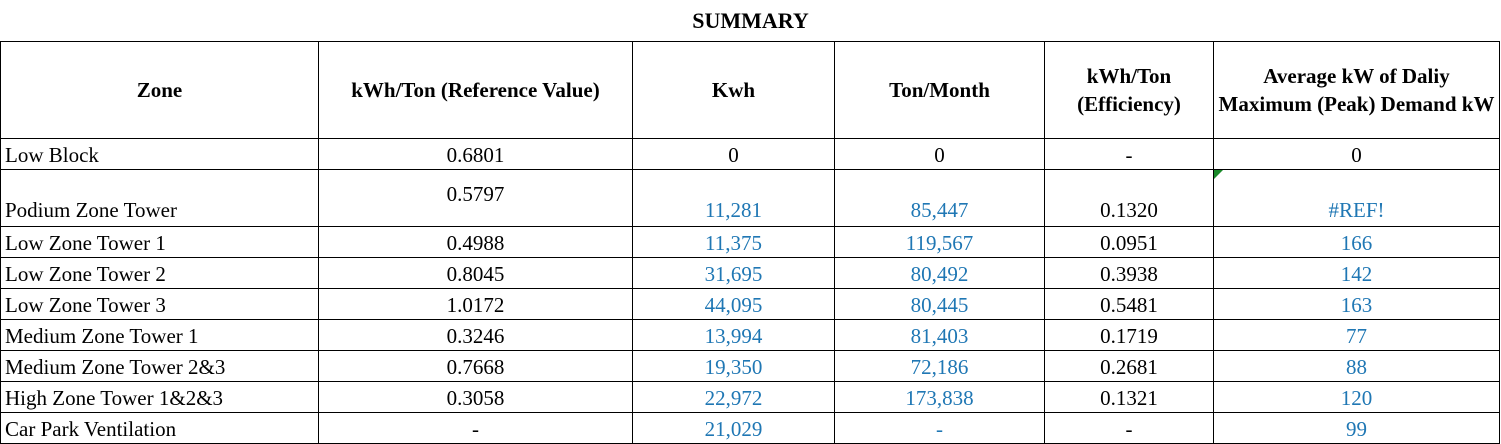 This screenshot has height=444, width=1501. I want to click on average-peak-cell: 99, so click(1356, 428).